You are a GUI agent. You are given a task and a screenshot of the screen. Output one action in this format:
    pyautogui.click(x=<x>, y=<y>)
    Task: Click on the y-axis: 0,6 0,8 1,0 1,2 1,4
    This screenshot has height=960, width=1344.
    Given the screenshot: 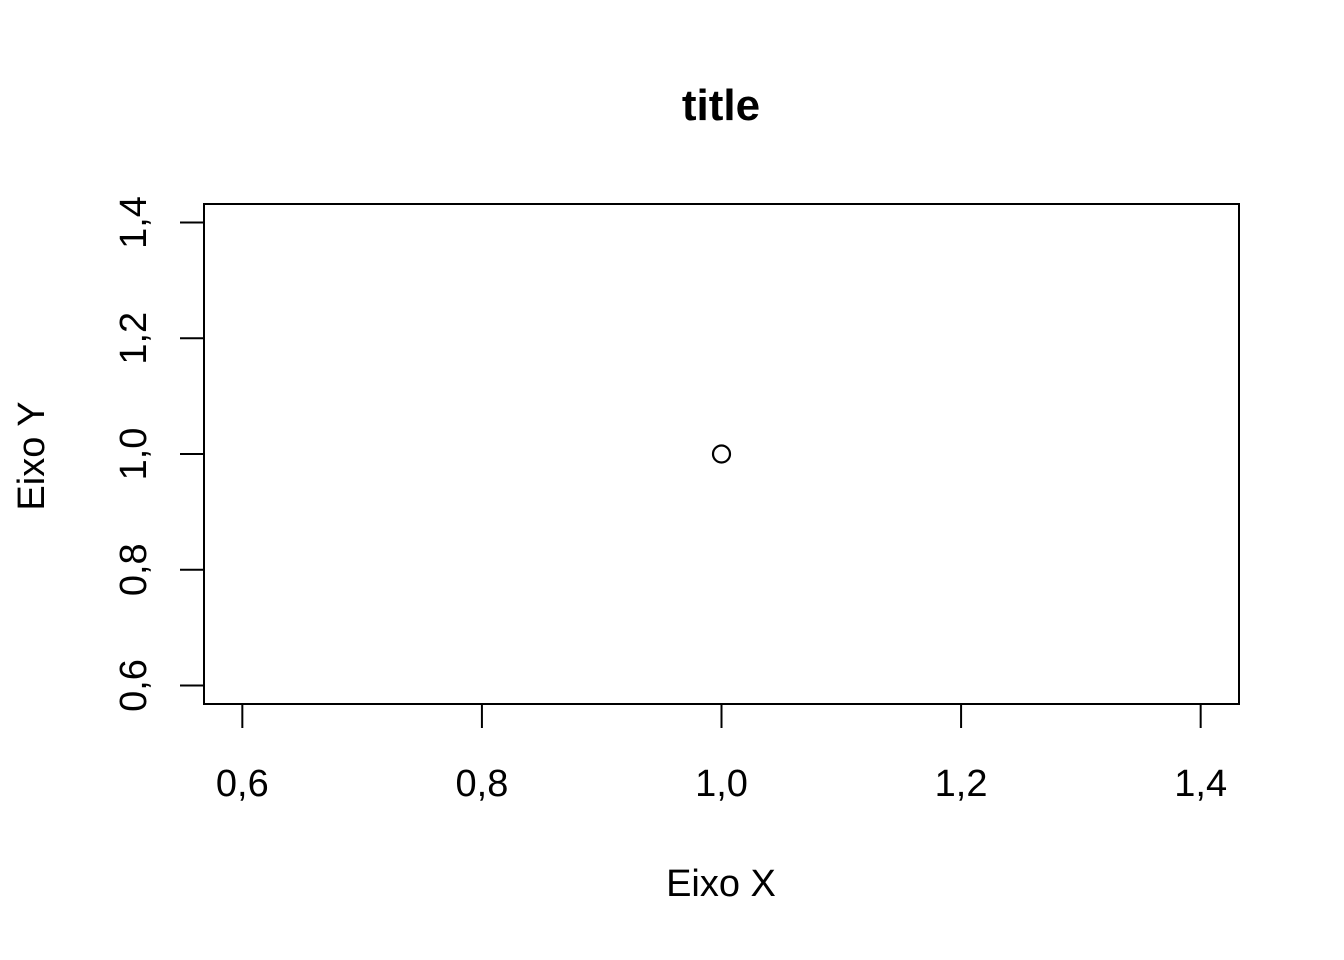 What is the action you would take?
    pyautogui.click(x=159, y=454)
    